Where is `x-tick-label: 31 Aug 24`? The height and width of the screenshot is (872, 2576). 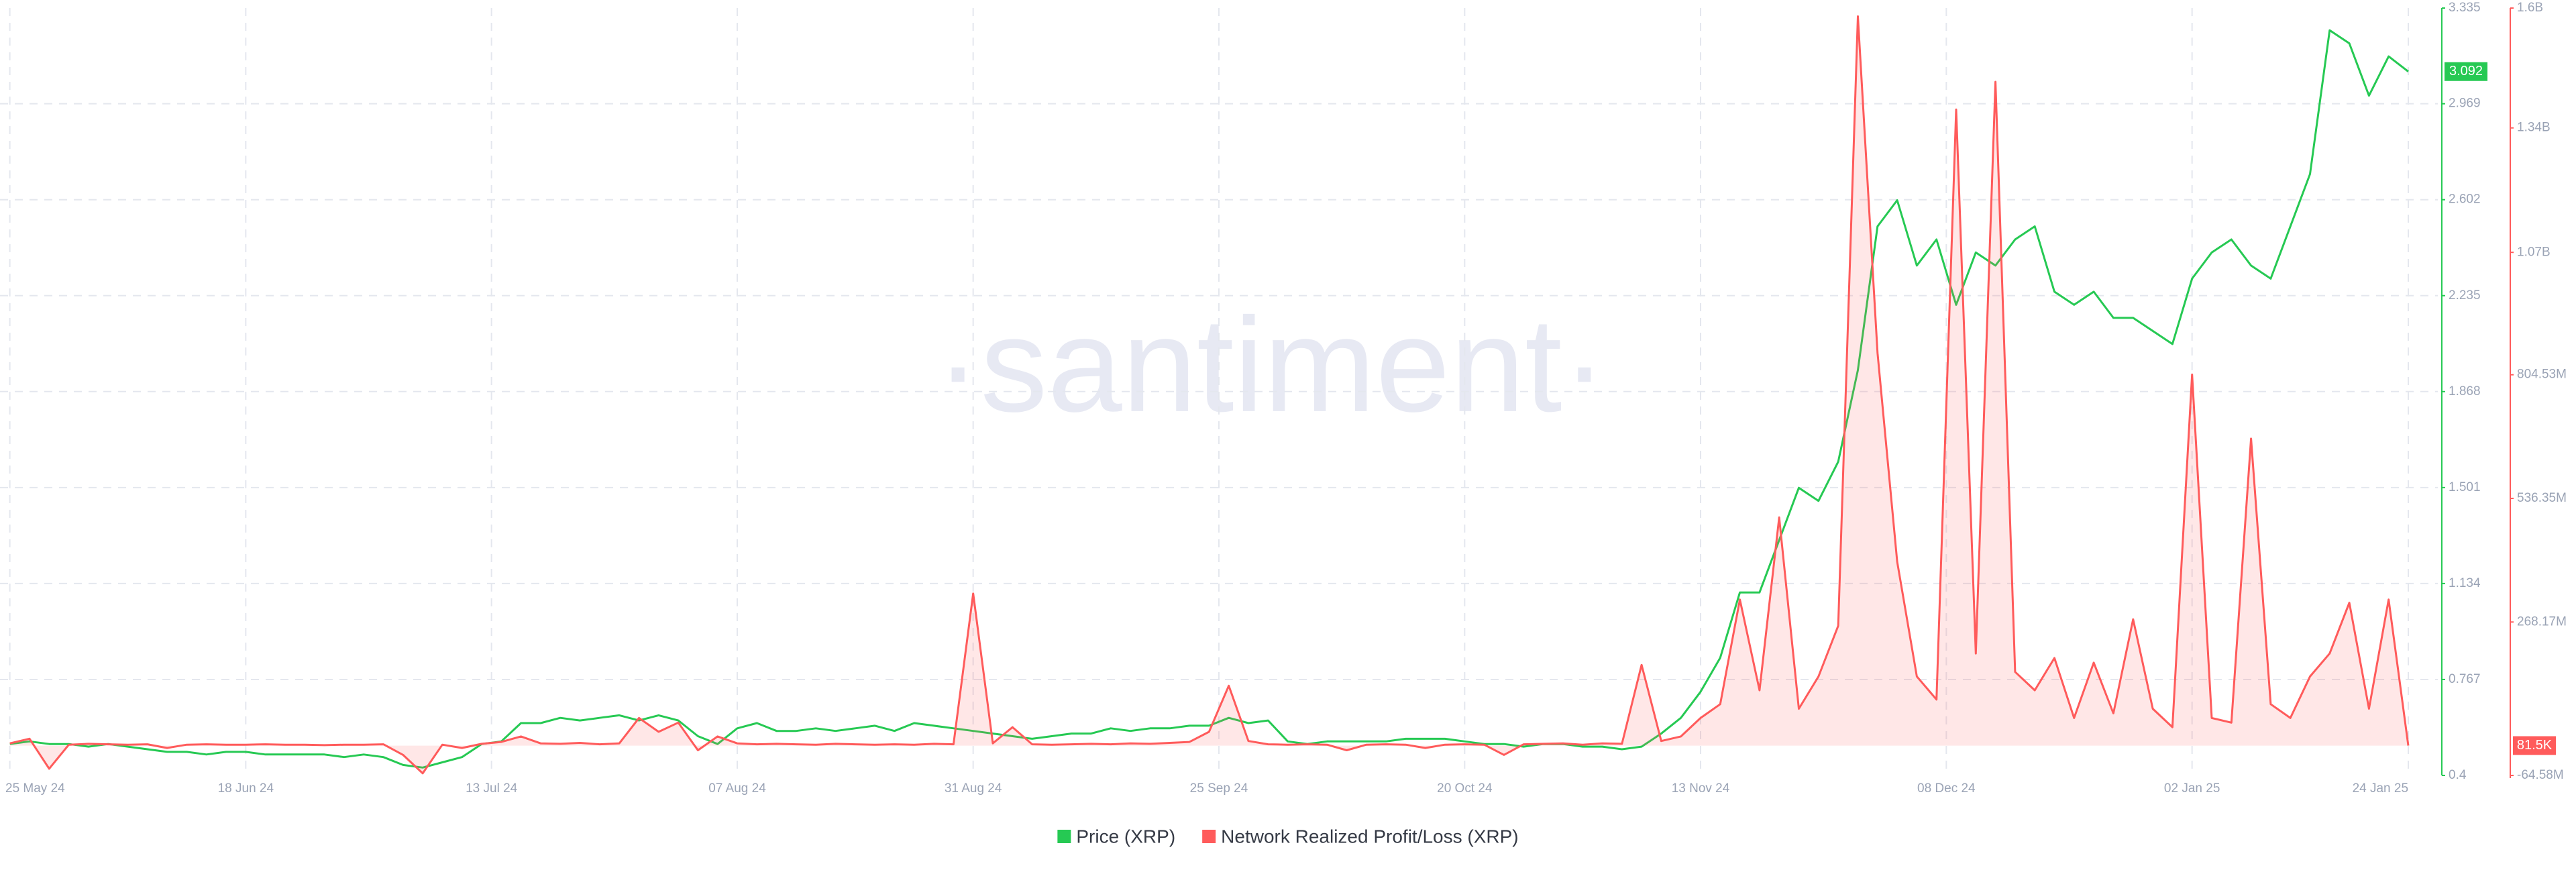
x-tick-label: 31 Aug 24 is located at coordinates (973, 788).